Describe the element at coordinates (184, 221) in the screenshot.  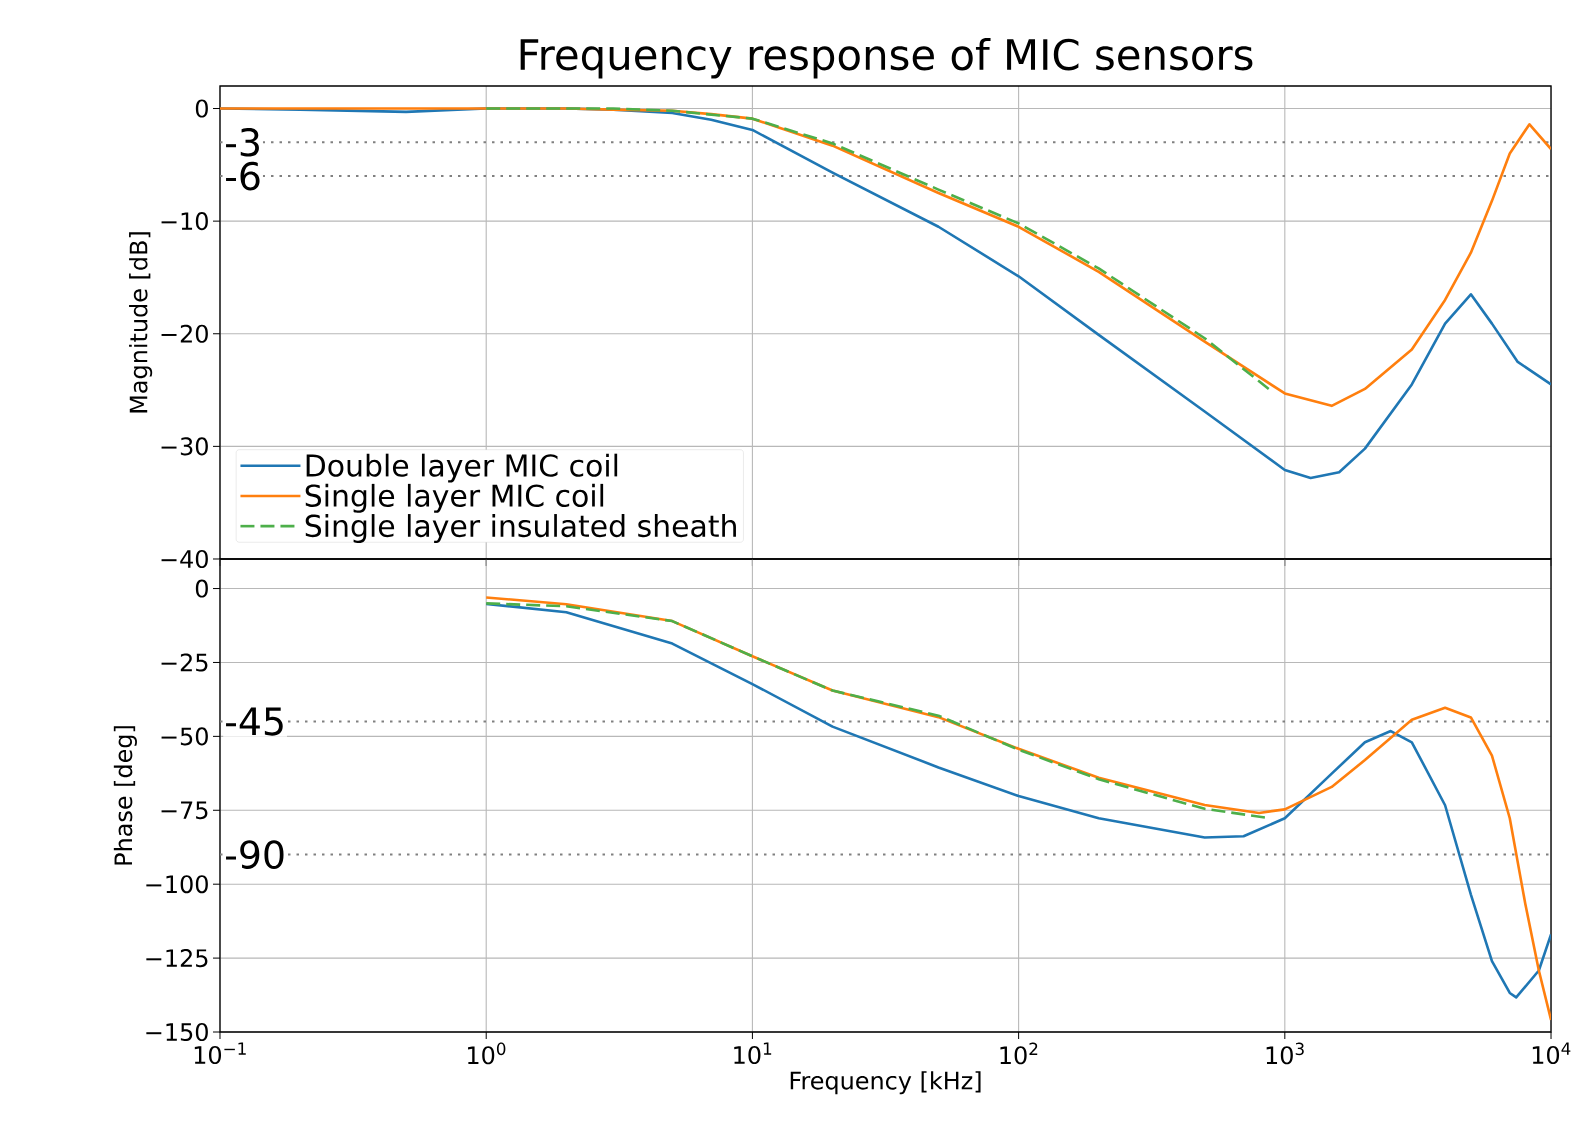
I see `y-tick-label: −10` at that location.